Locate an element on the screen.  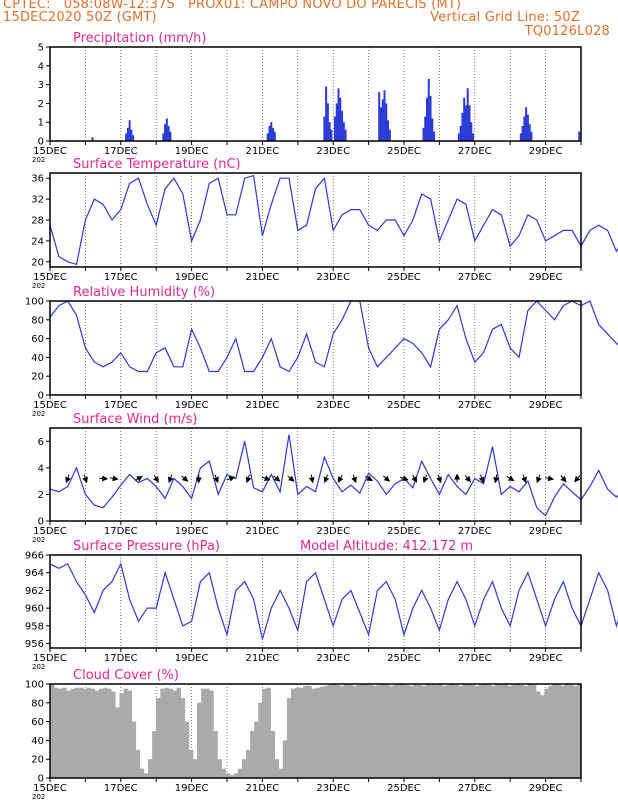
panel-humidity is located at coordinates (332, 349).